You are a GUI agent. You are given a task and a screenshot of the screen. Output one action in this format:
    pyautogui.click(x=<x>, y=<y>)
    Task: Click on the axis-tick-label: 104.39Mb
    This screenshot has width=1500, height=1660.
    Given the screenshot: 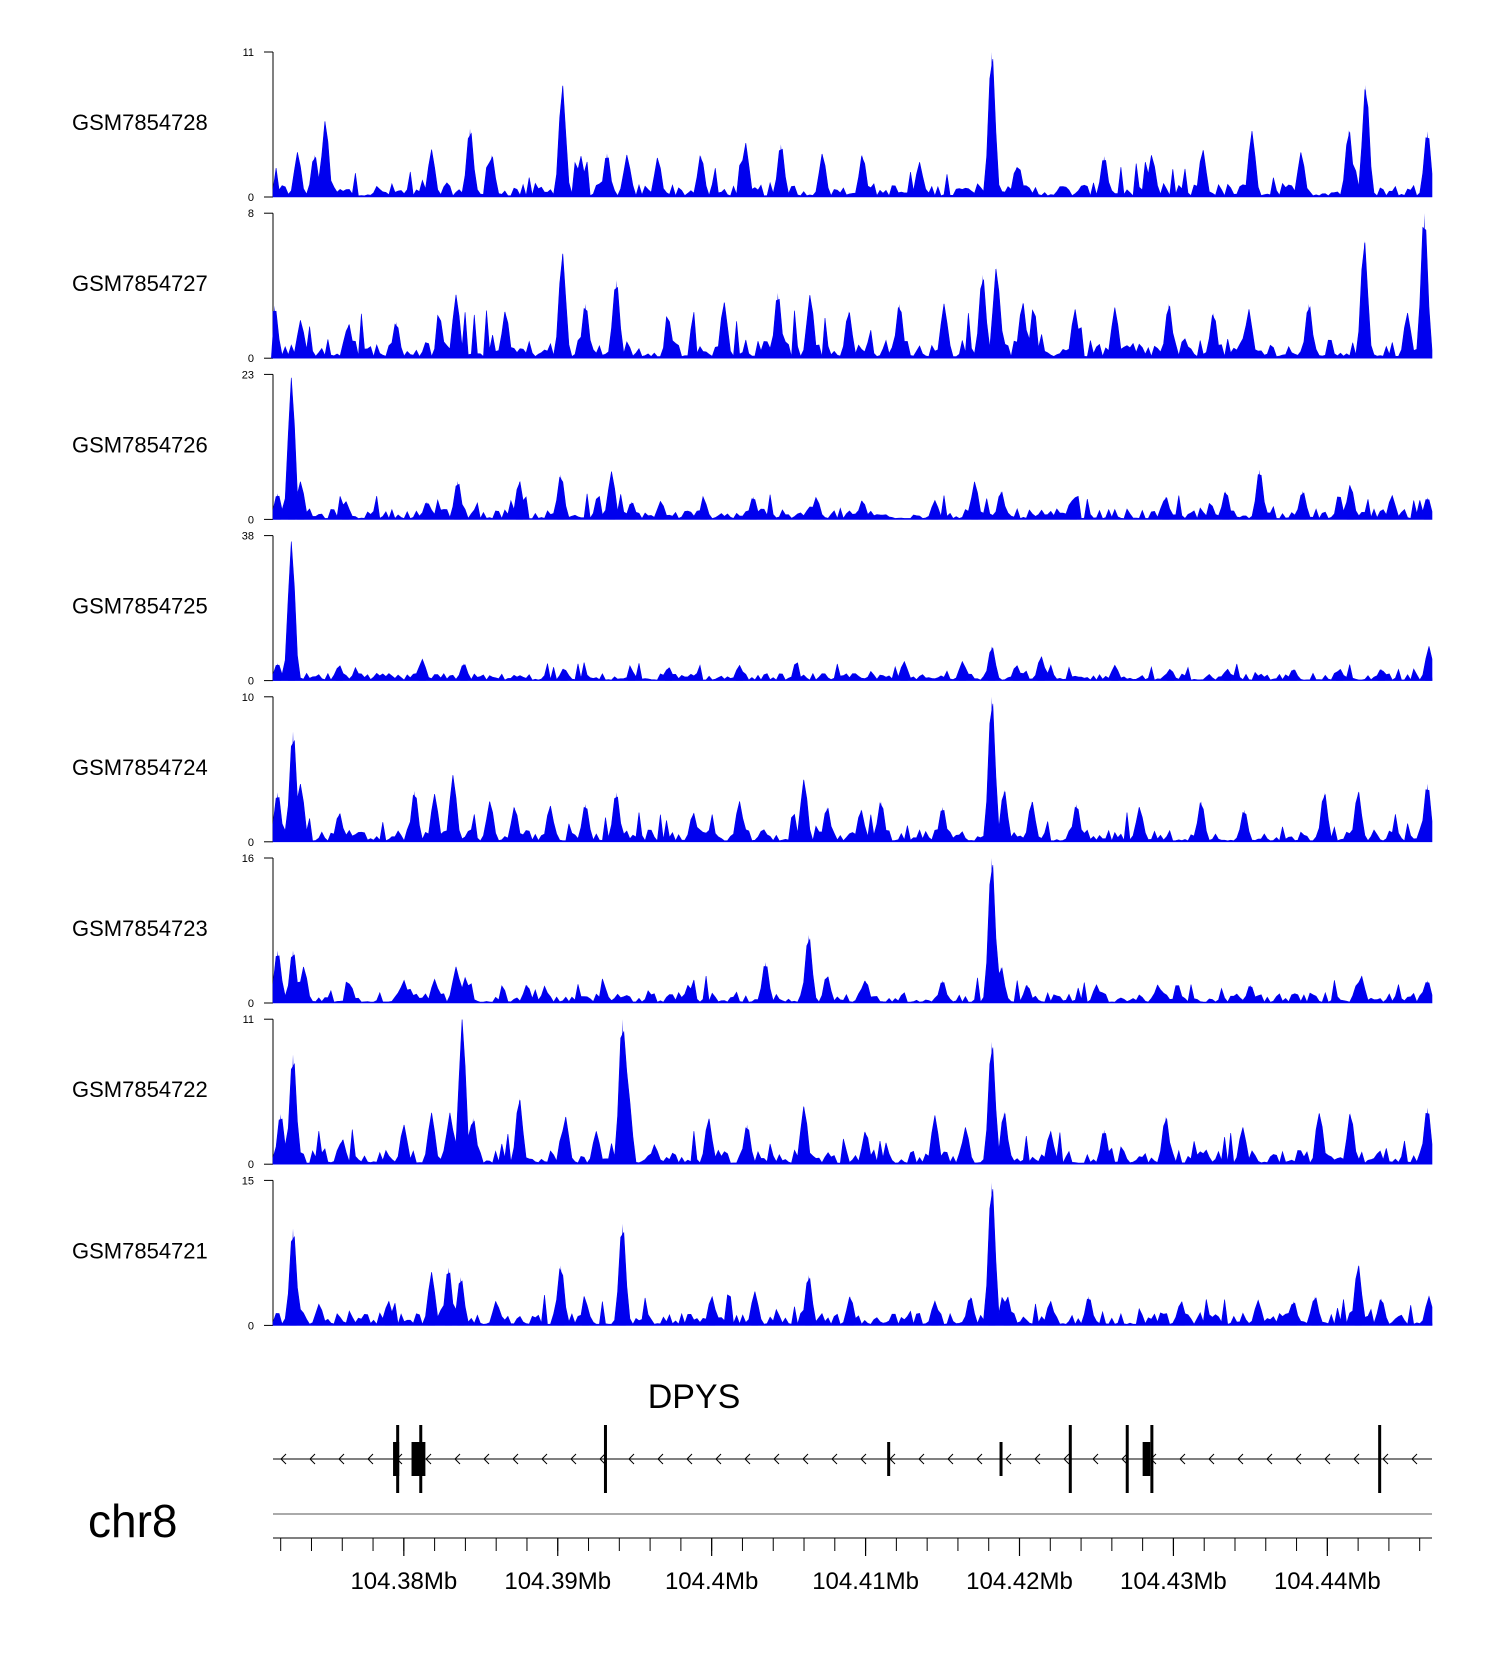 What is the action you would take?
    pyautogui.click(x=557, y=1581)
    